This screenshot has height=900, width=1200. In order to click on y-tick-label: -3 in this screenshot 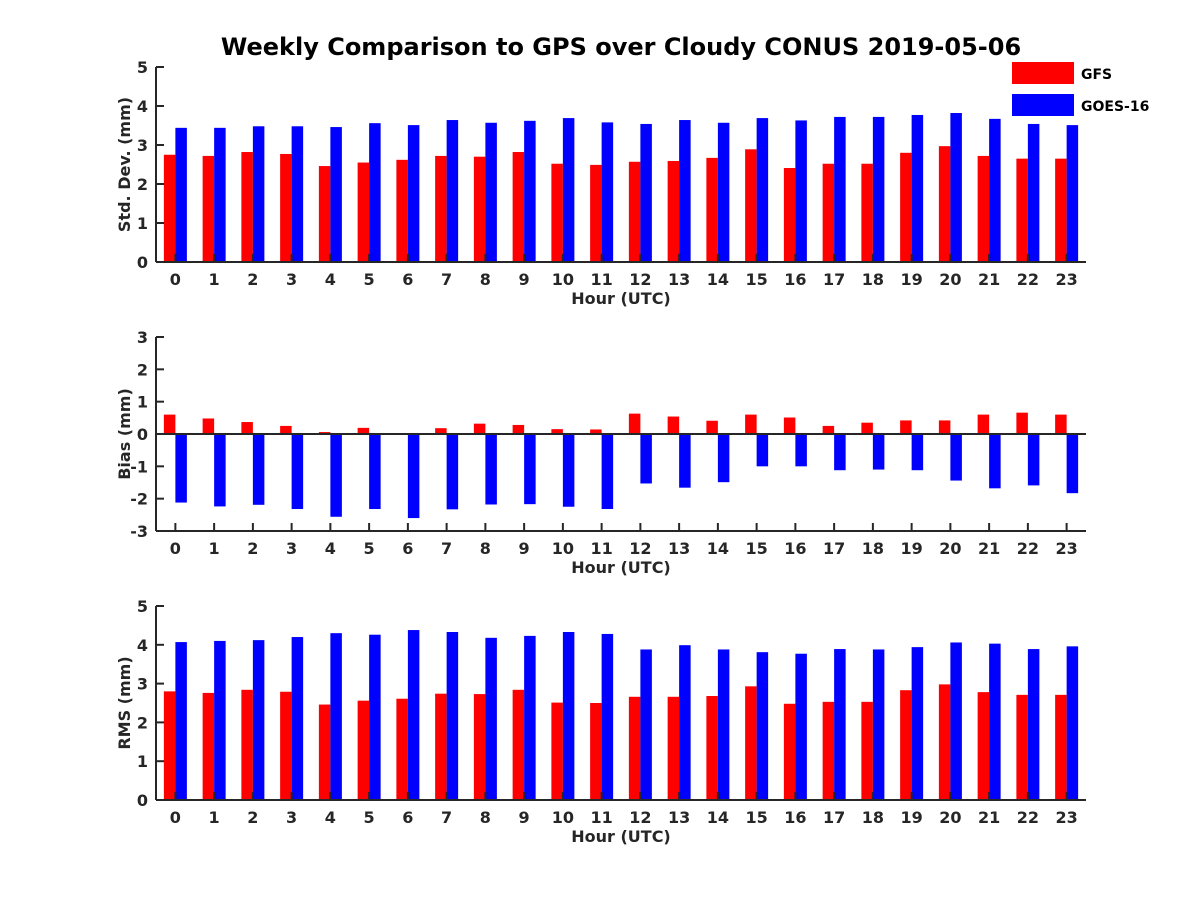, I will do `click(139, 531)`.